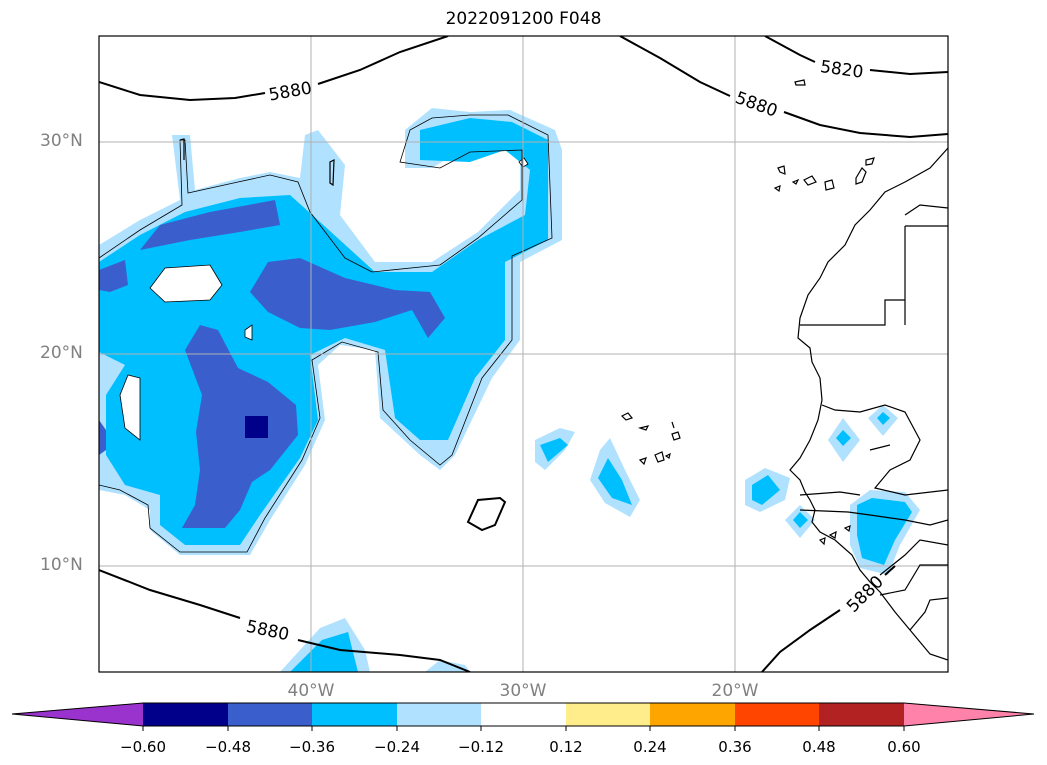 This screenshot has width=1047, height=765. Describe the element at coordinates (77, 714) in the screenshot. I see `colorbar-extend-low` at that location.